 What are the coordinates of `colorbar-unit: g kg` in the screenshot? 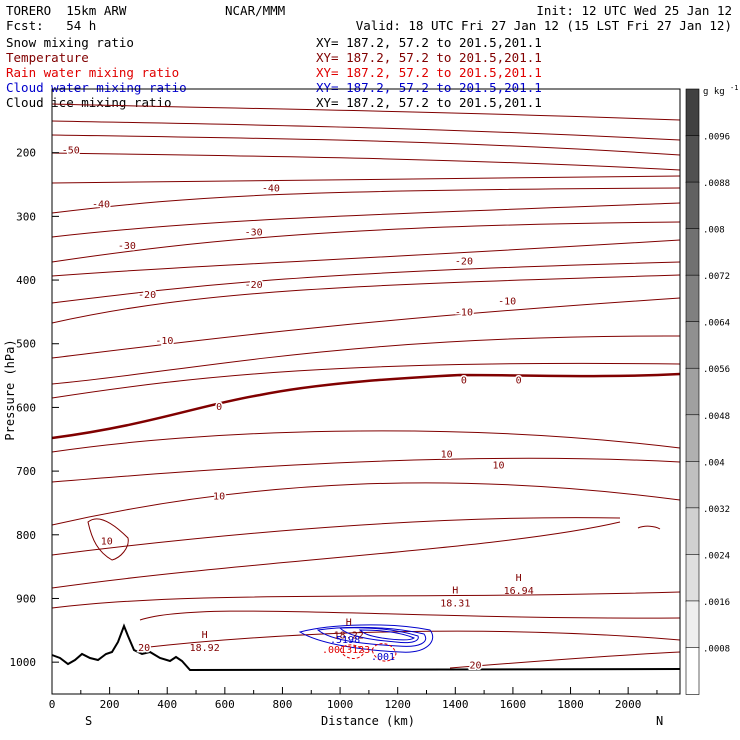 It's located at (714, 92).